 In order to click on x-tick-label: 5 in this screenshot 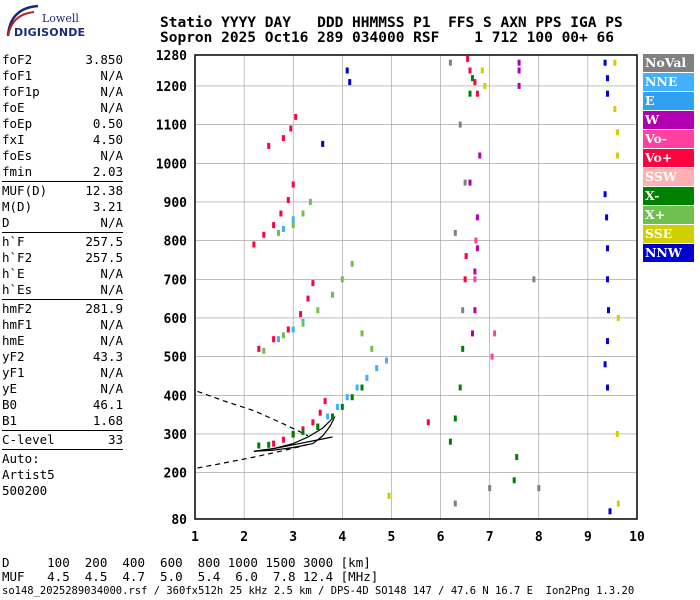, I will do `click(392, 537)`.